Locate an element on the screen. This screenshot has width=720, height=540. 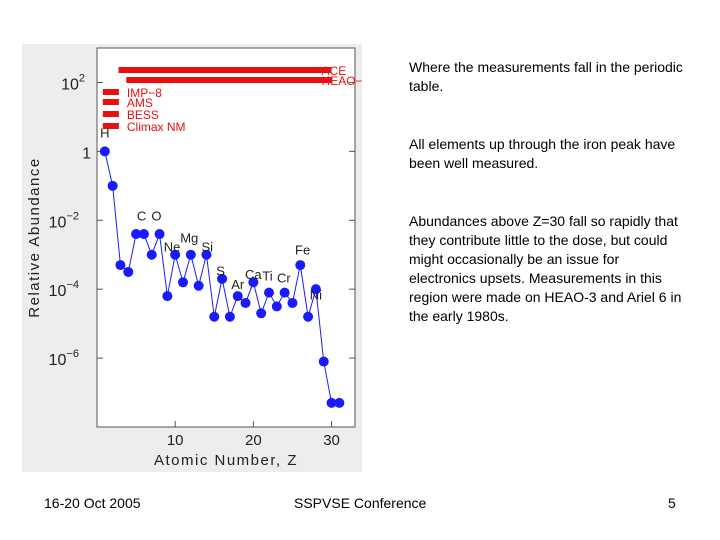
data-point-z4 is located at coordinates (128, 271).